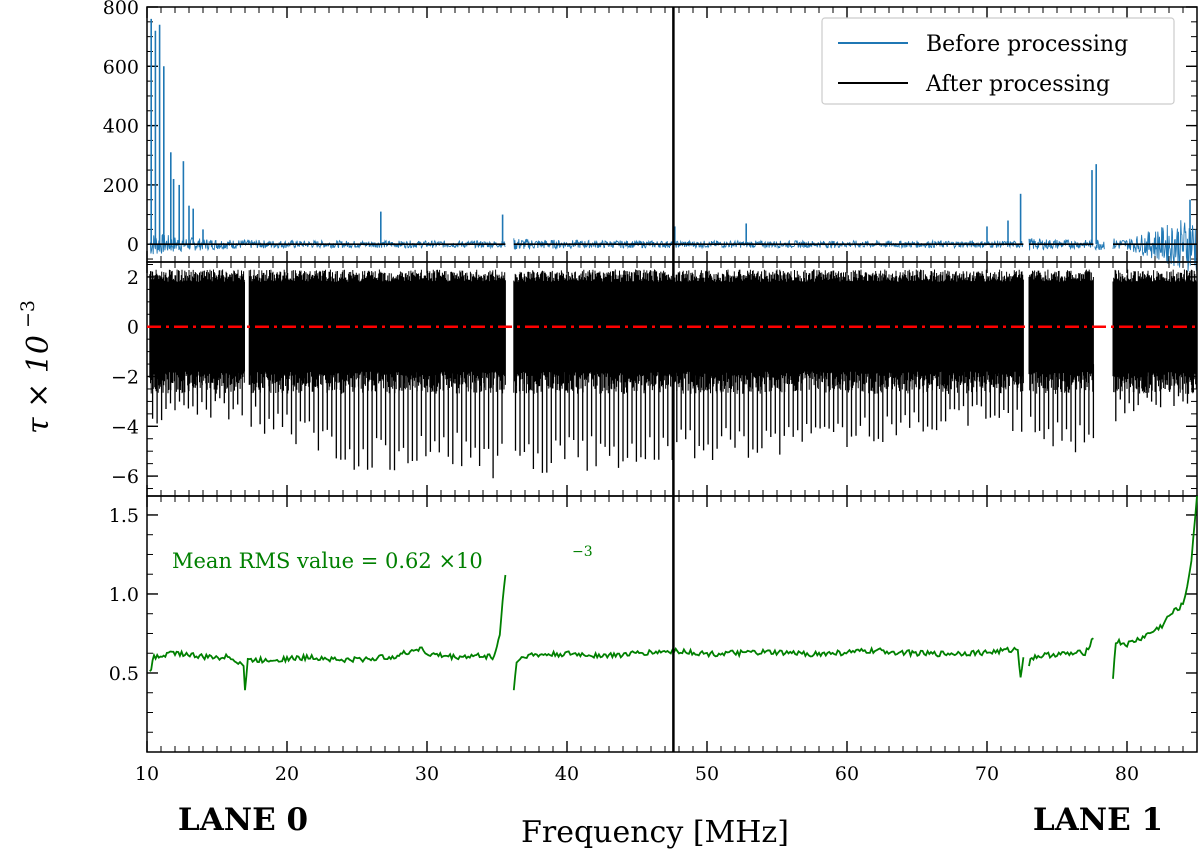 Image resolution: width=1200 pixels, height=852 pixels. I want to click on y-tick-label: 2, so click(133, 278).